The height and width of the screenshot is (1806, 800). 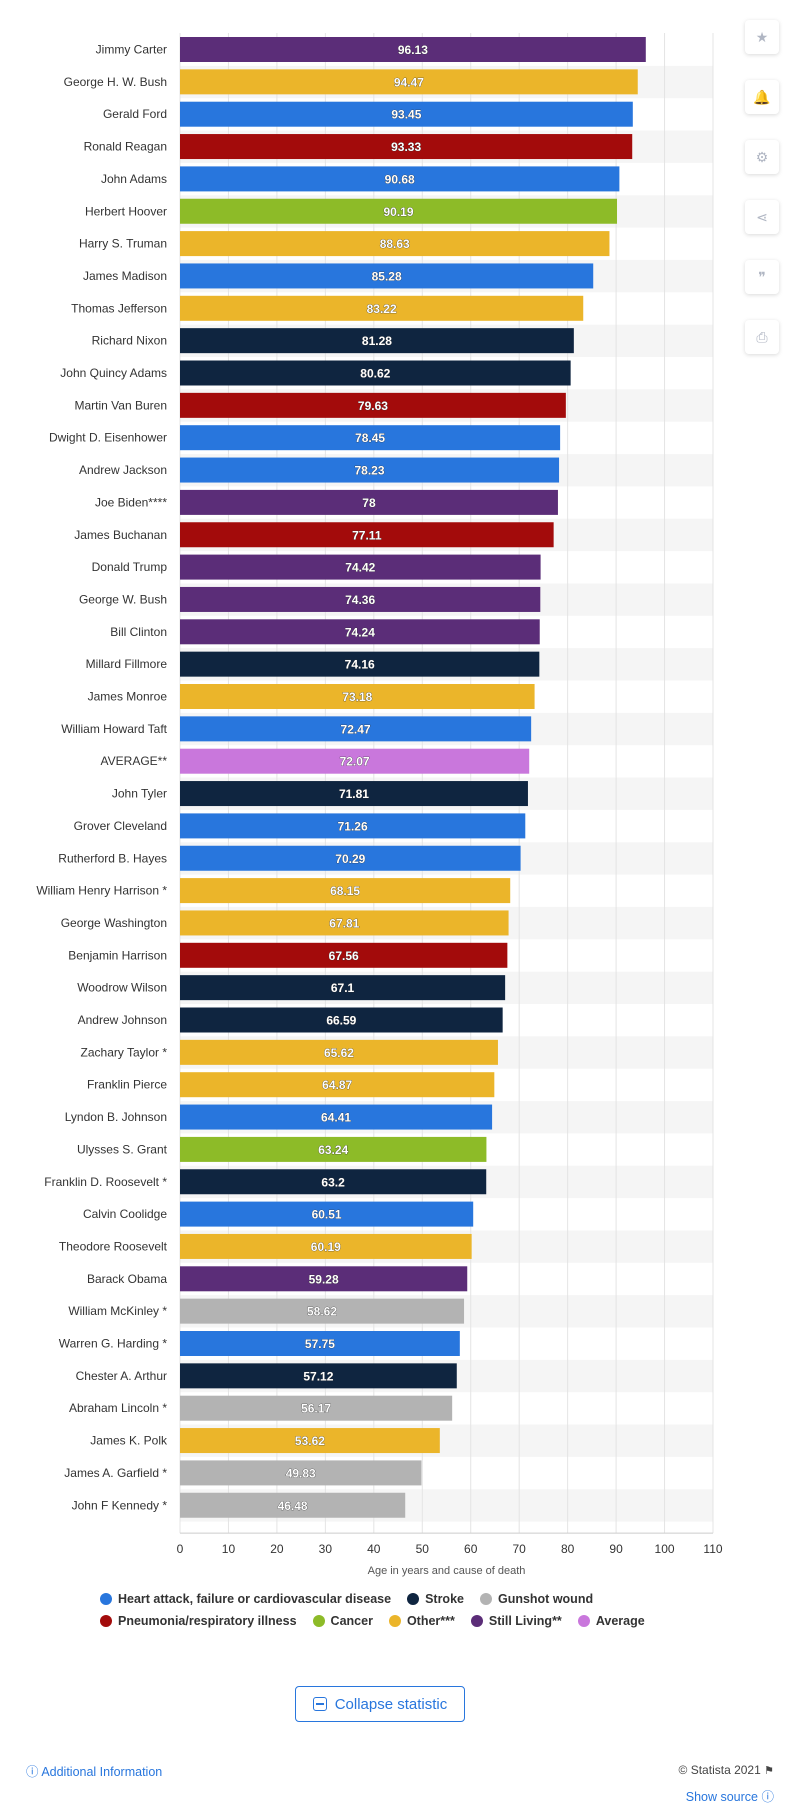 What do you see at coordinates (374, 1549) in the screenshot?
I see `x-tick-label: 40` at bounding box center [374, 1549].